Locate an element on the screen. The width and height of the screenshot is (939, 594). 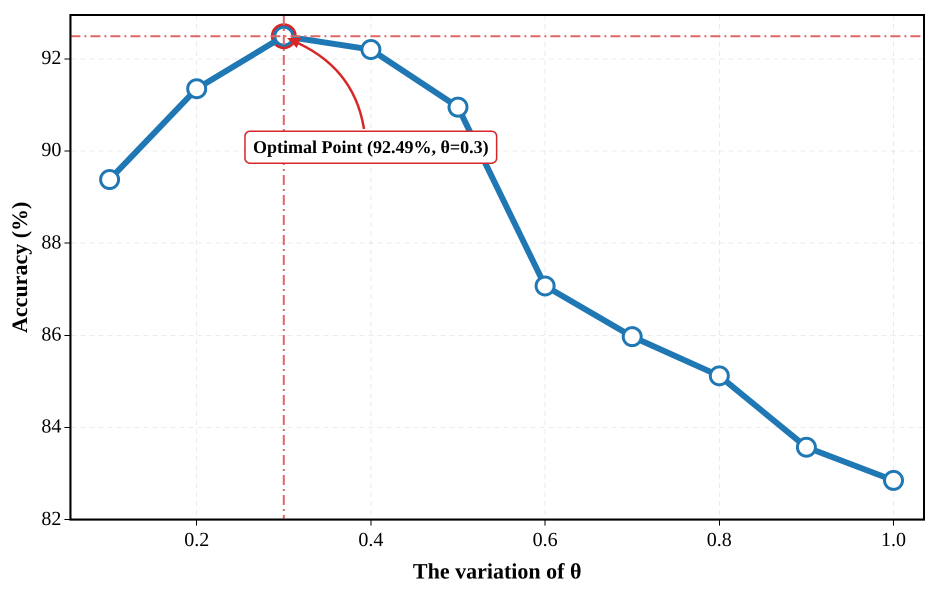
x-axis-title: The variation of θ is located at coordinates (497, 571).